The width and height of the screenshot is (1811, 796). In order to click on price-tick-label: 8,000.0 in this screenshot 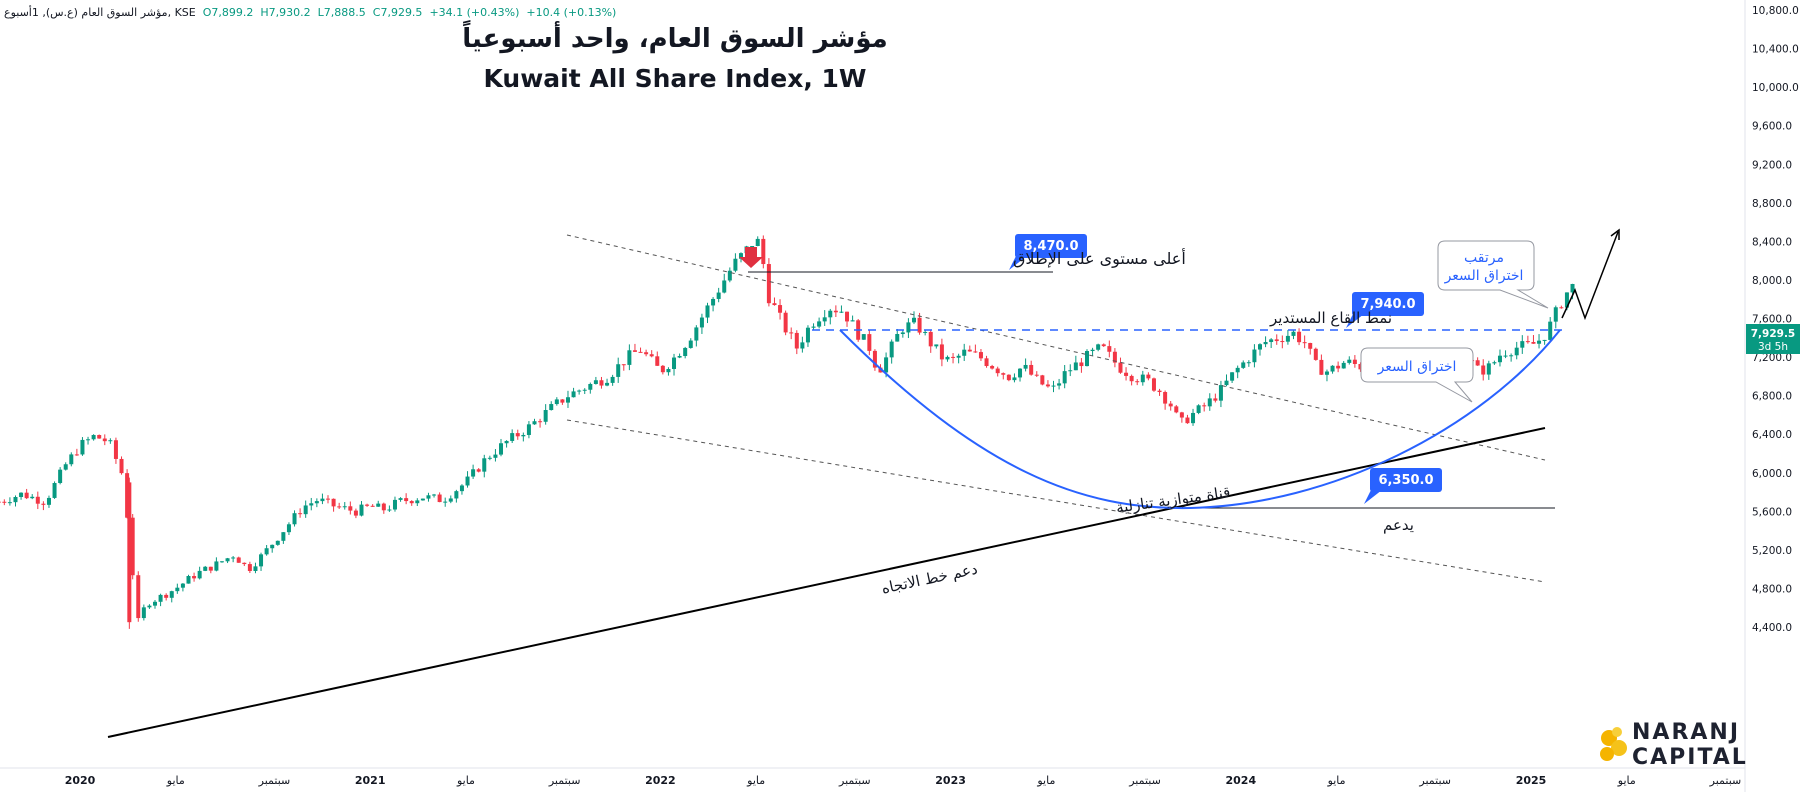, I will do `click(1772, 281)`.